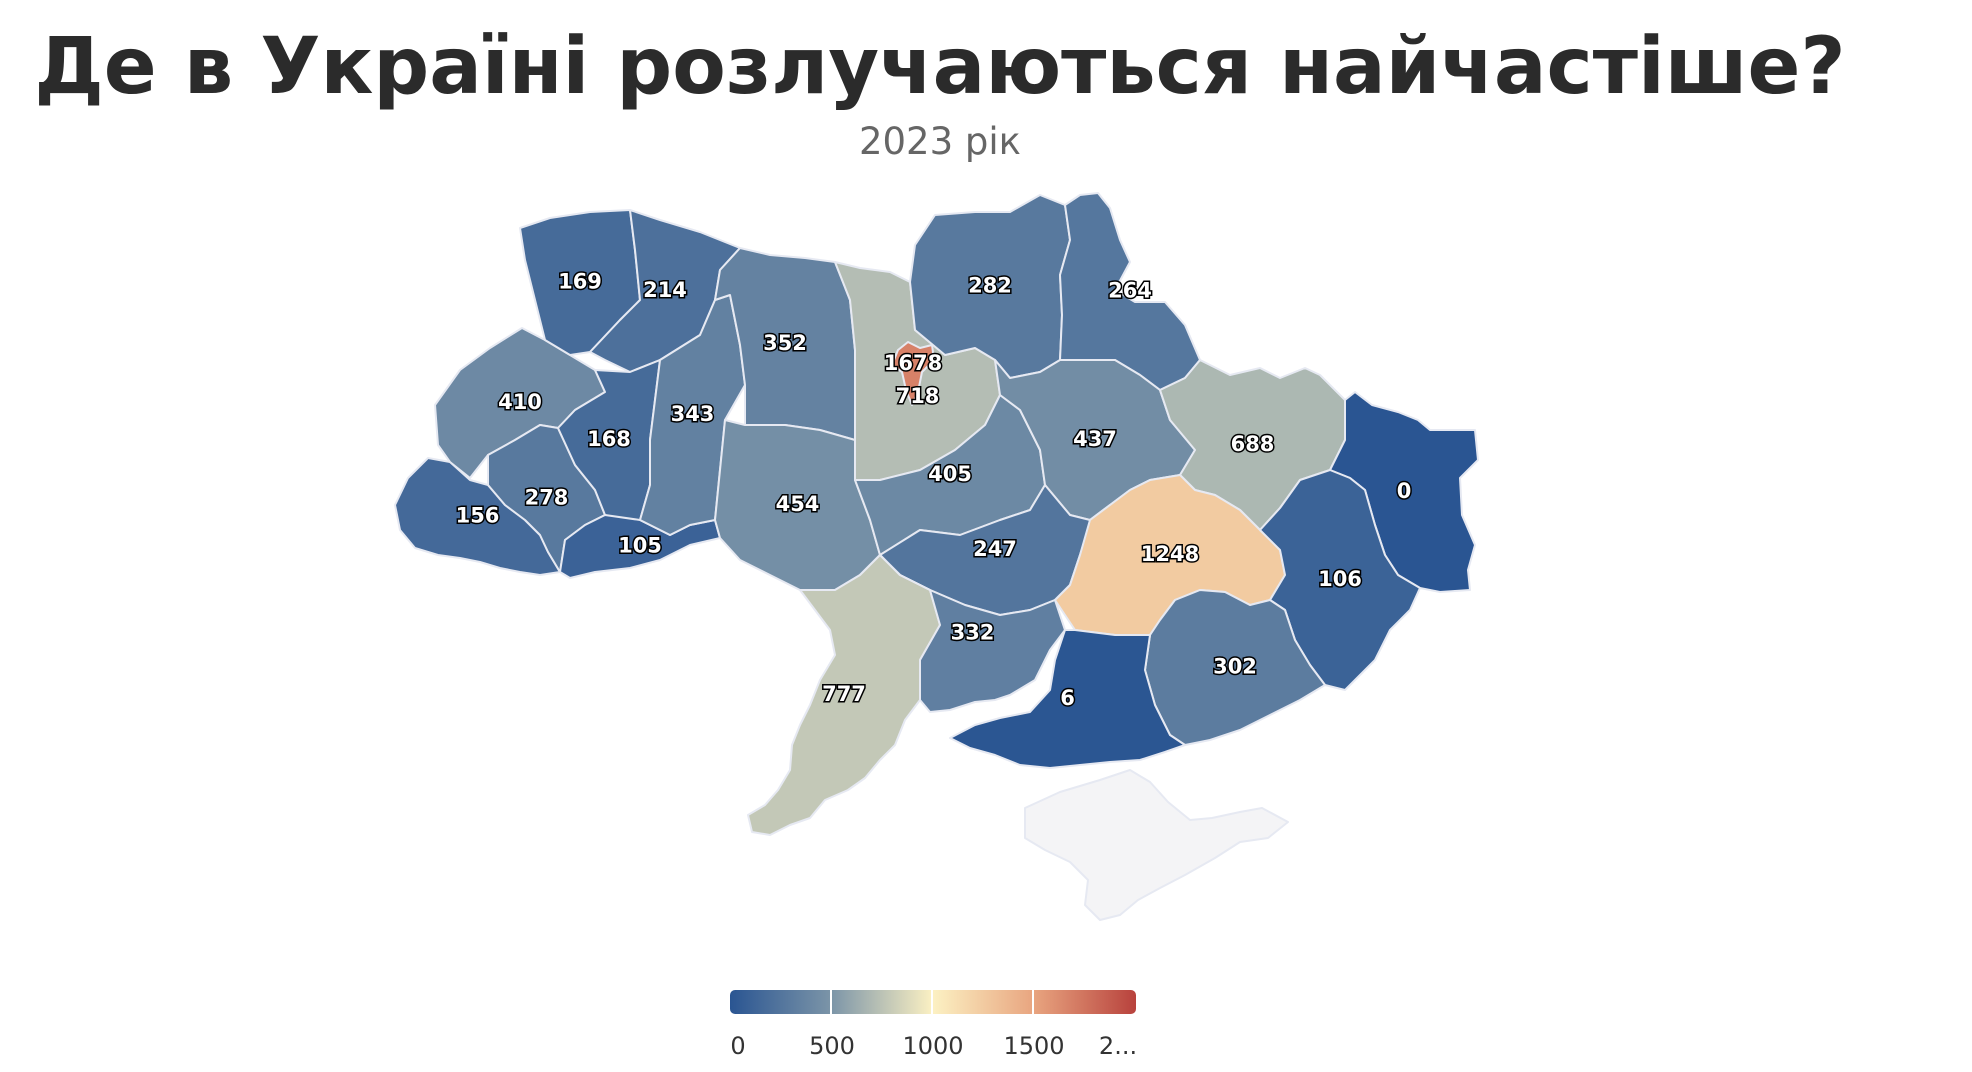 The image size is (1972, 1072). Describe the element at coordinates (520, 402) in the screenshot. I see `region-value-label-lviv: 410` at that location.